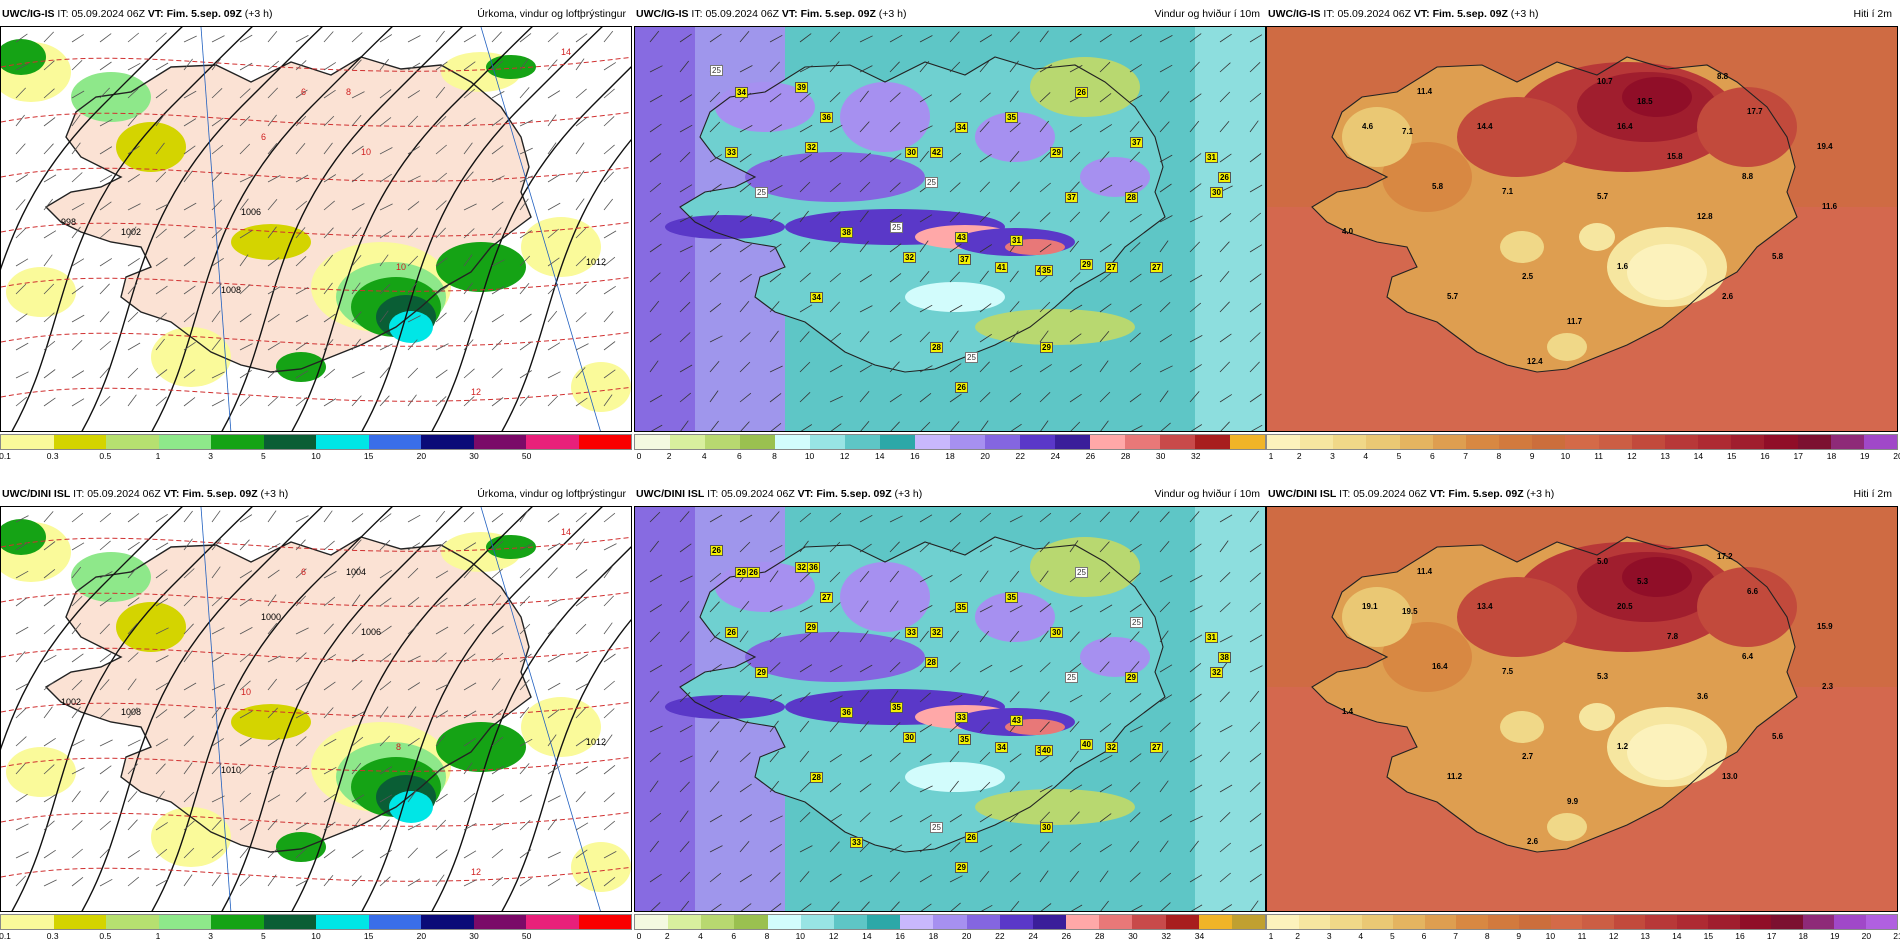 The height and width of the screenshot is (950, 1900). Describe the element at coordinates (1825, 626) in the screenshot. I see `temp-value-label: 15.9` at that location.